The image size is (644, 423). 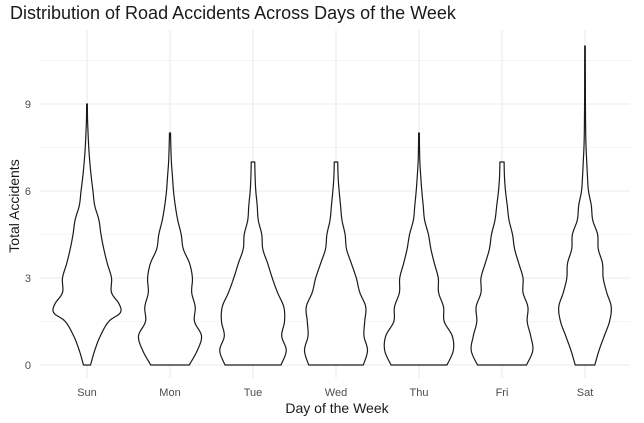 I want to click on violin-sun, so click(x=87, y=234).